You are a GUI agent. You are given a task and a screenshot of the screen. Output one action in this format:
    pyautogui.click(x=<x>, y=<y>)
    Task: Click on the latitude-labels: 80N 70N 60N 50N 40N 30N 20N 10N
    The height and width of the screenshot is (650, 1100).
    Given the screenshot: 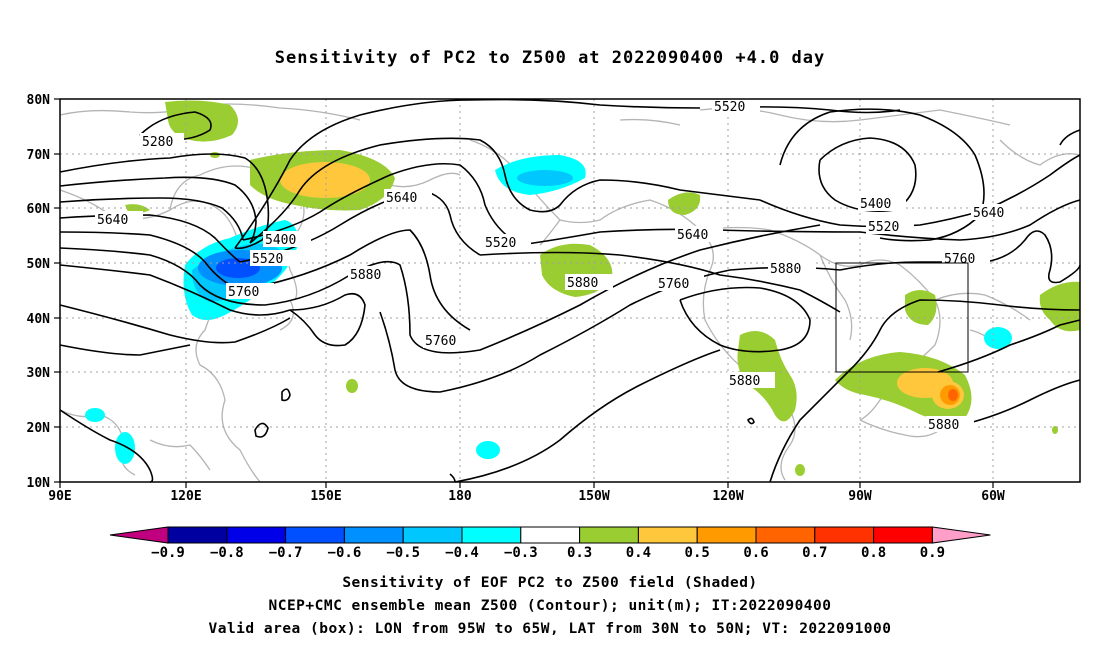 What is the action you would take?
    pyautogui.click(x=39, y=292)
    